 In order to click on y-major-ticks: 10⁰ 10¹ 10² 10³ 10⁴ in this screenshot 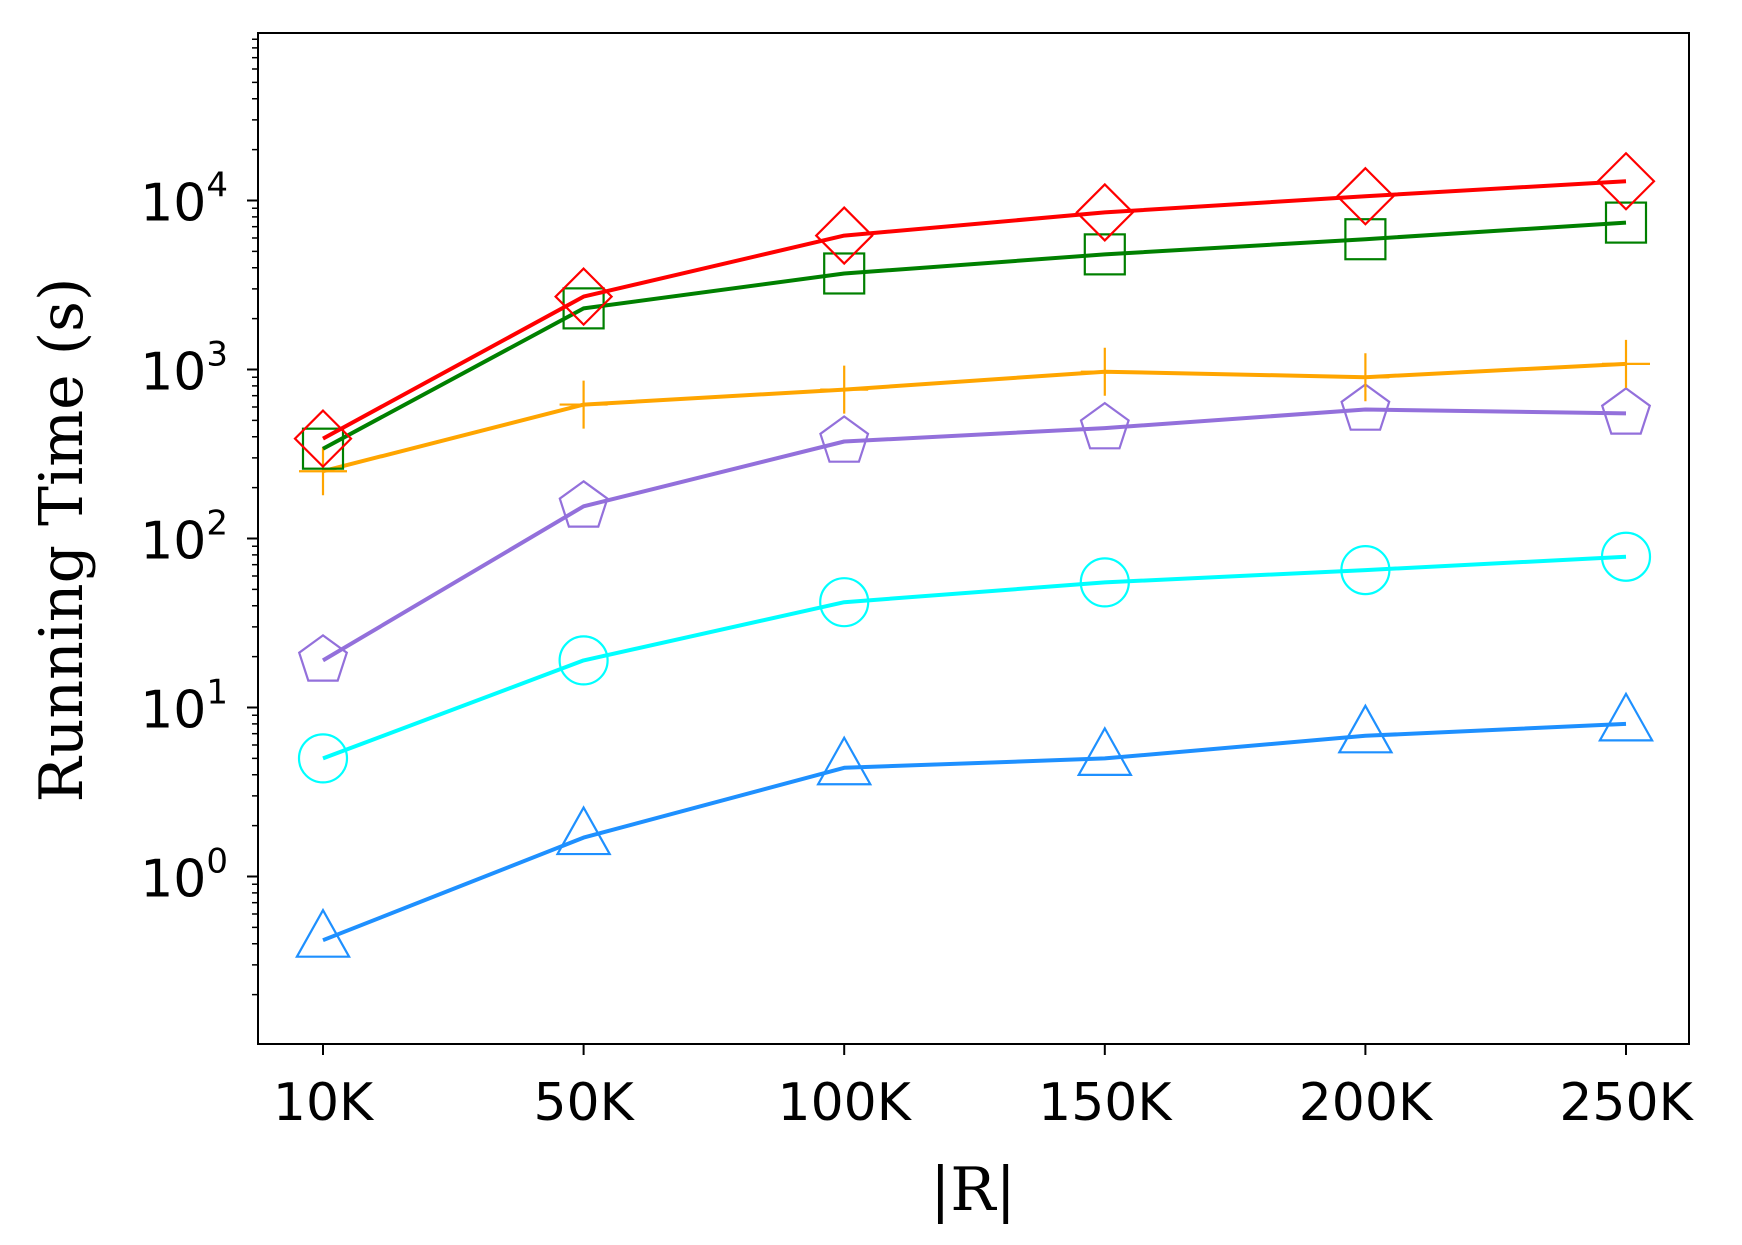, I will do `click(199, 538)`.